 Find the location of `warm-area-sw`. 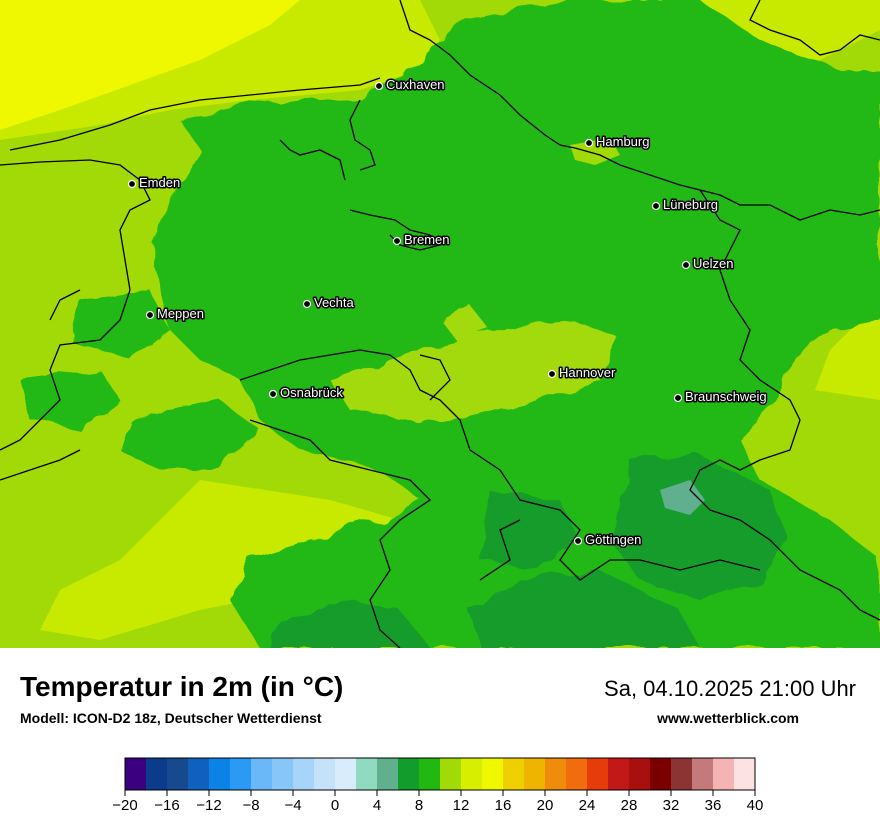

warm-area-sw is located at coordinates (220, 560).